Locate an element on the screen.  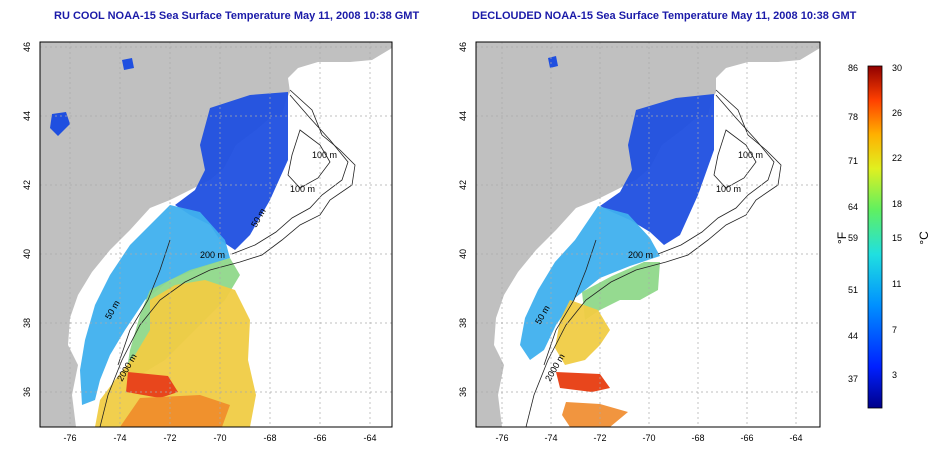
right-map-sst-hot2 is located at coordinates (595, 414).